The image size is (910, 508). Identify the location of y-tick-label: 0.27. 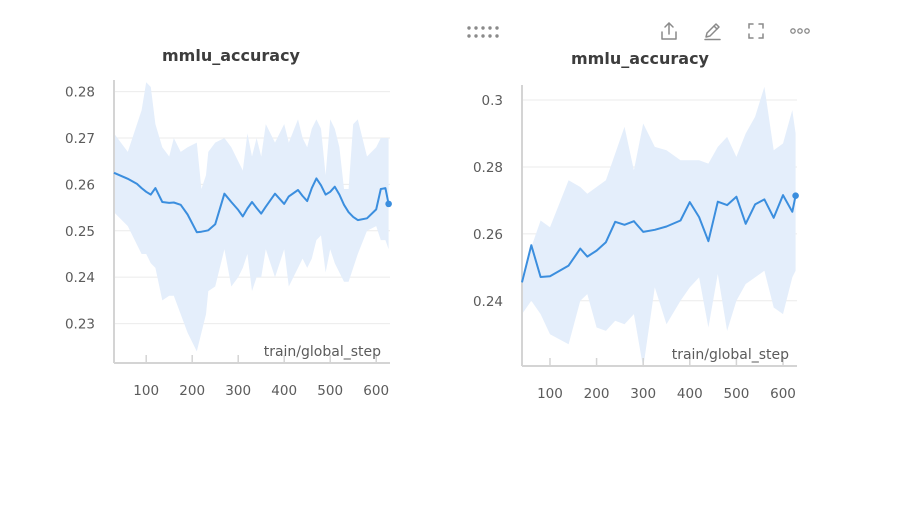
(80, 139).